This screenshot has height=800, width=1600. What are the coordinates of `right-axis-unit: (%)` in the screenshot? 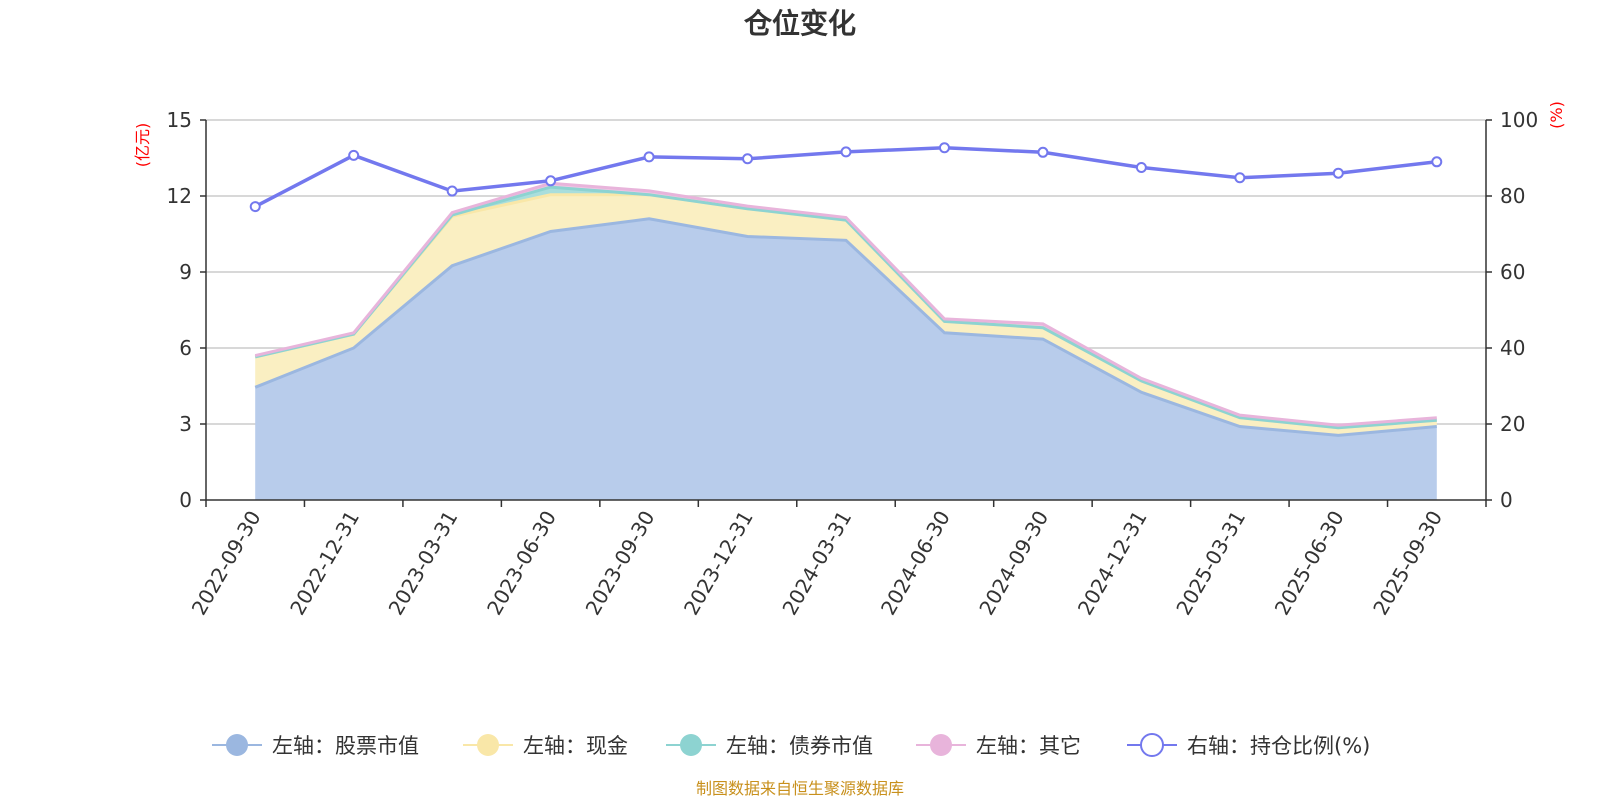 It's located at (1556, 115).